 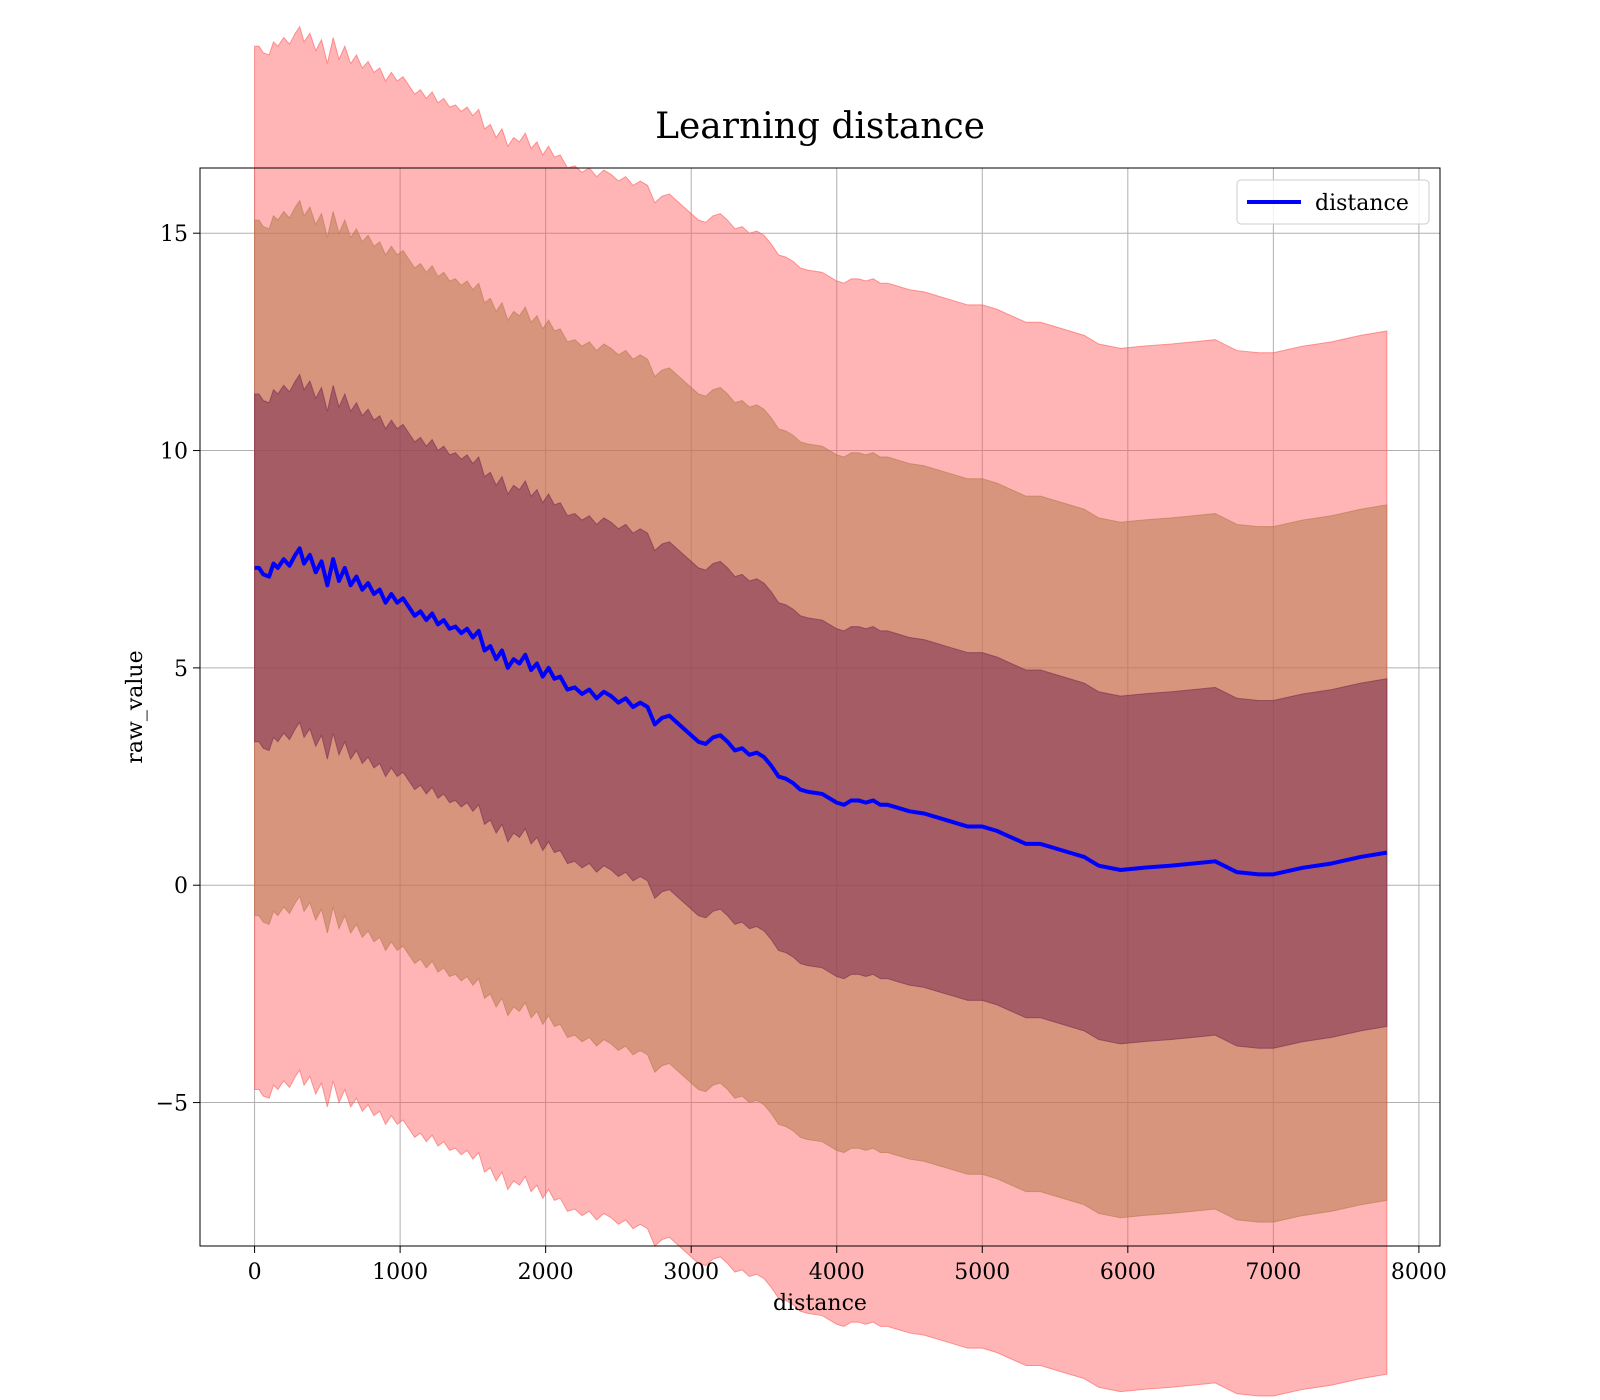 I want to click on x-axis-label: distance, so click(x=820, y=1303).